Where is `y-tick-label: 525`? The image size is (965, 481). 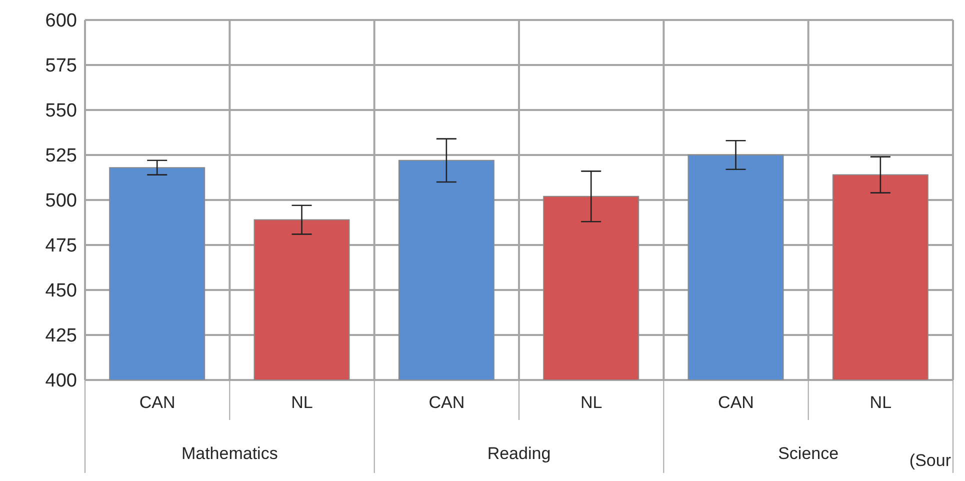 y-tick-label: 525 is located at coordinates (61, 156).